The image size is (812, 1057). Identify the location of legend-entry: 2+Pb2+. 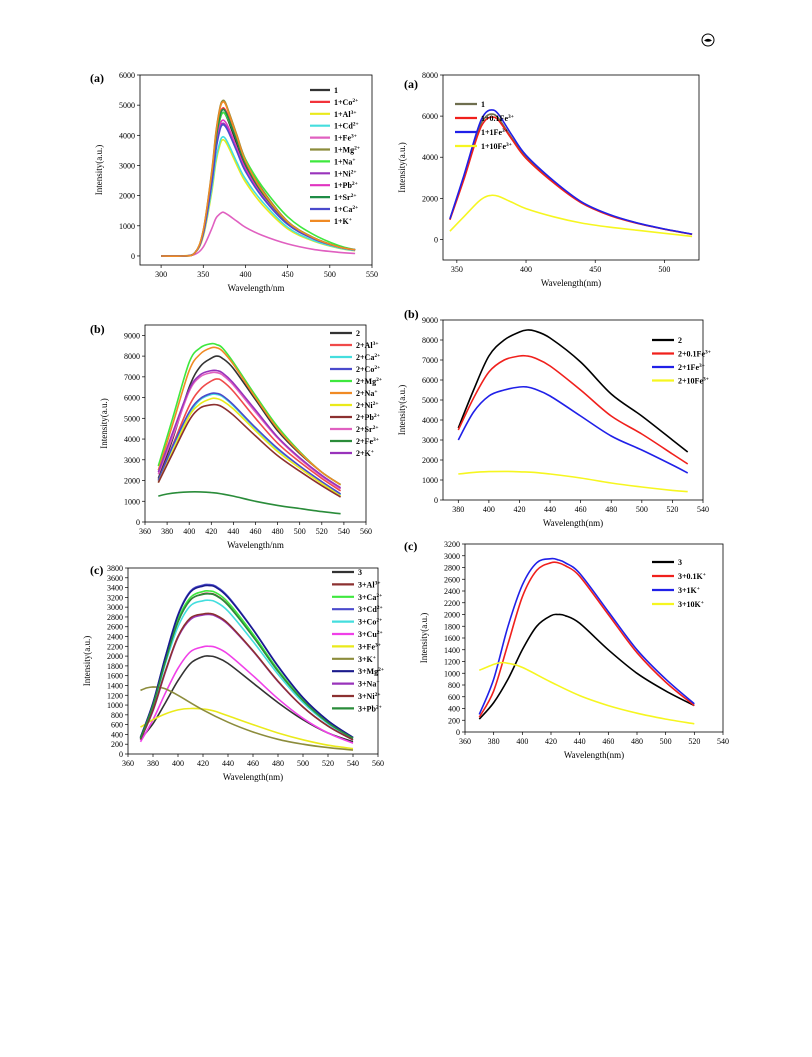
(368, 417).